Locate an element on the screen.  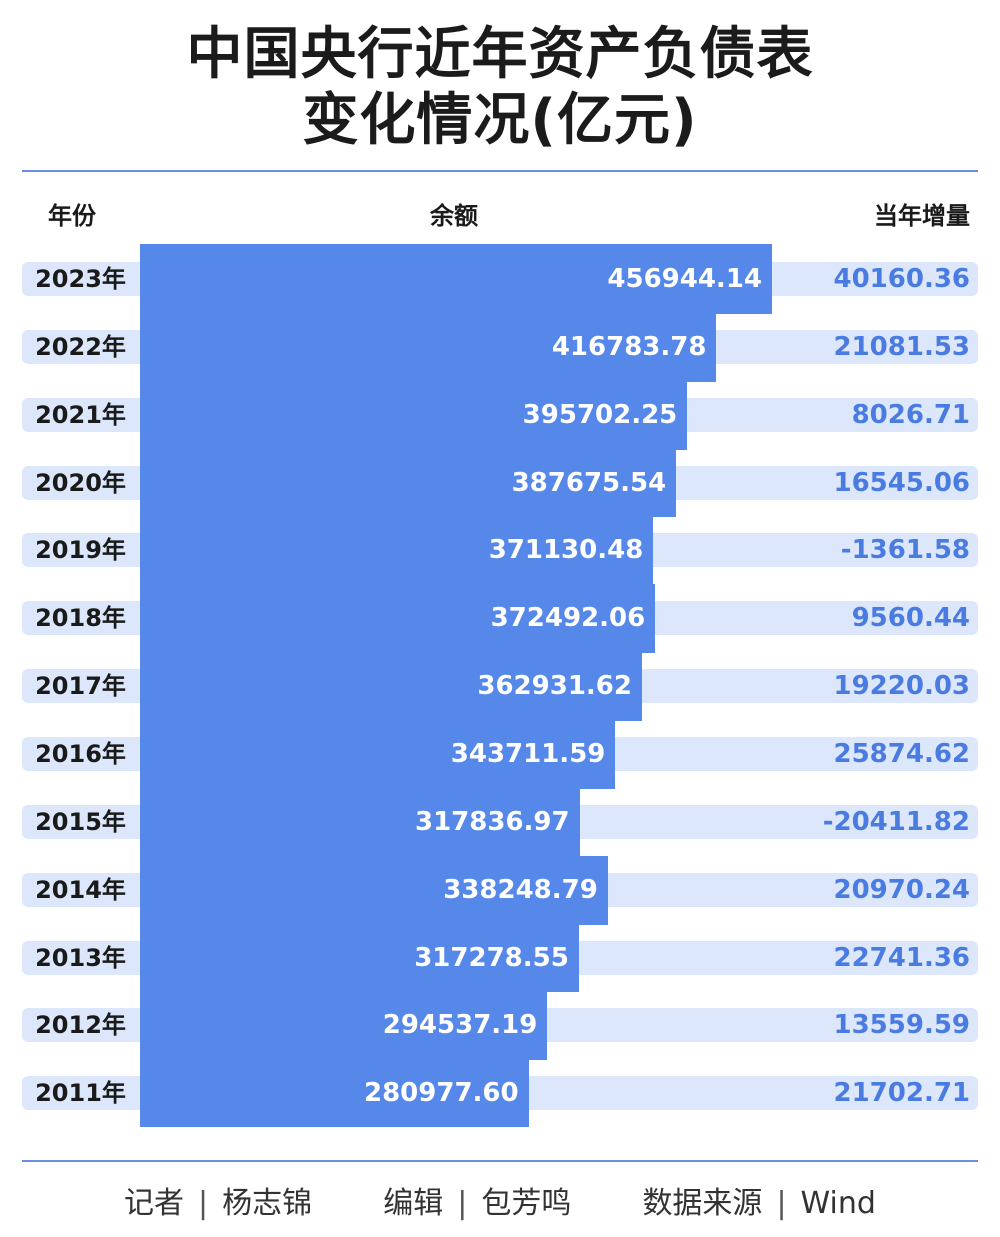
balance-value-label: 343711.59 is located at coordinates (528, 753).